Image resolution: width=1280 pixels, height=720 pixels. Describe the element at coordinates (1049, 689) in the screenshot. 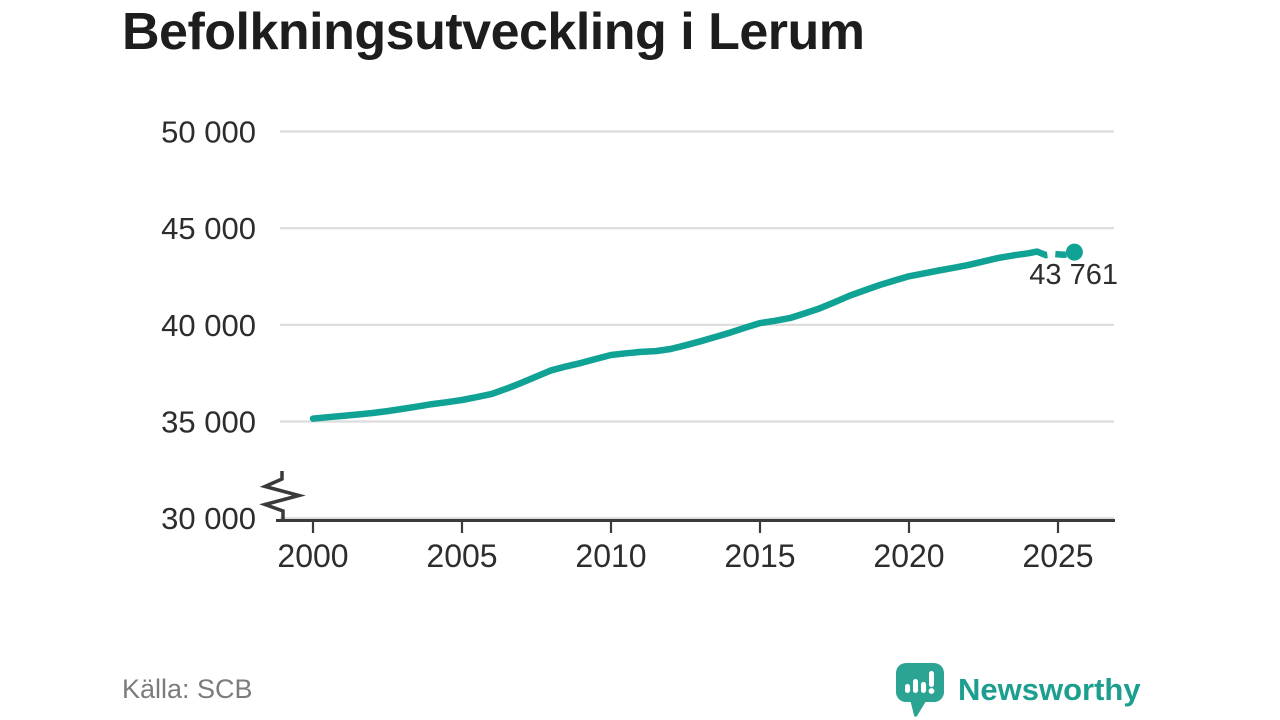

I see `brand-name: Newsworthy` at that location.